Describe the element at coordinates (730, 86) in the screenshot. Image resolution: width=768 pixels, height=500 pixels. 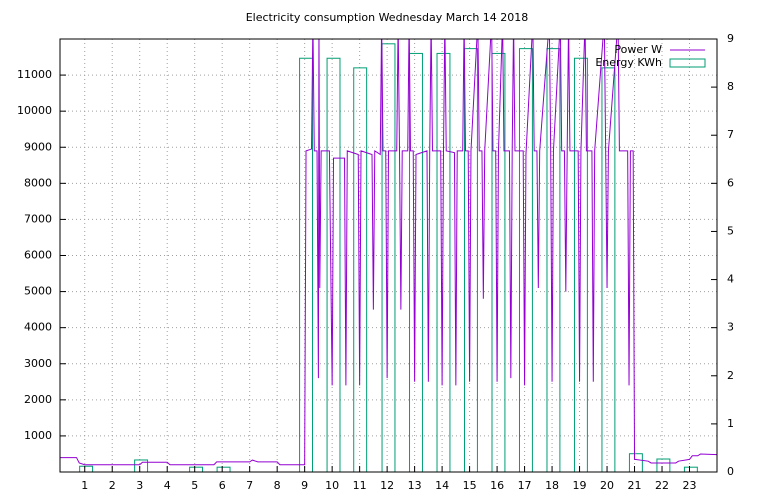
I see `y2-tick-label: 8` at that location.